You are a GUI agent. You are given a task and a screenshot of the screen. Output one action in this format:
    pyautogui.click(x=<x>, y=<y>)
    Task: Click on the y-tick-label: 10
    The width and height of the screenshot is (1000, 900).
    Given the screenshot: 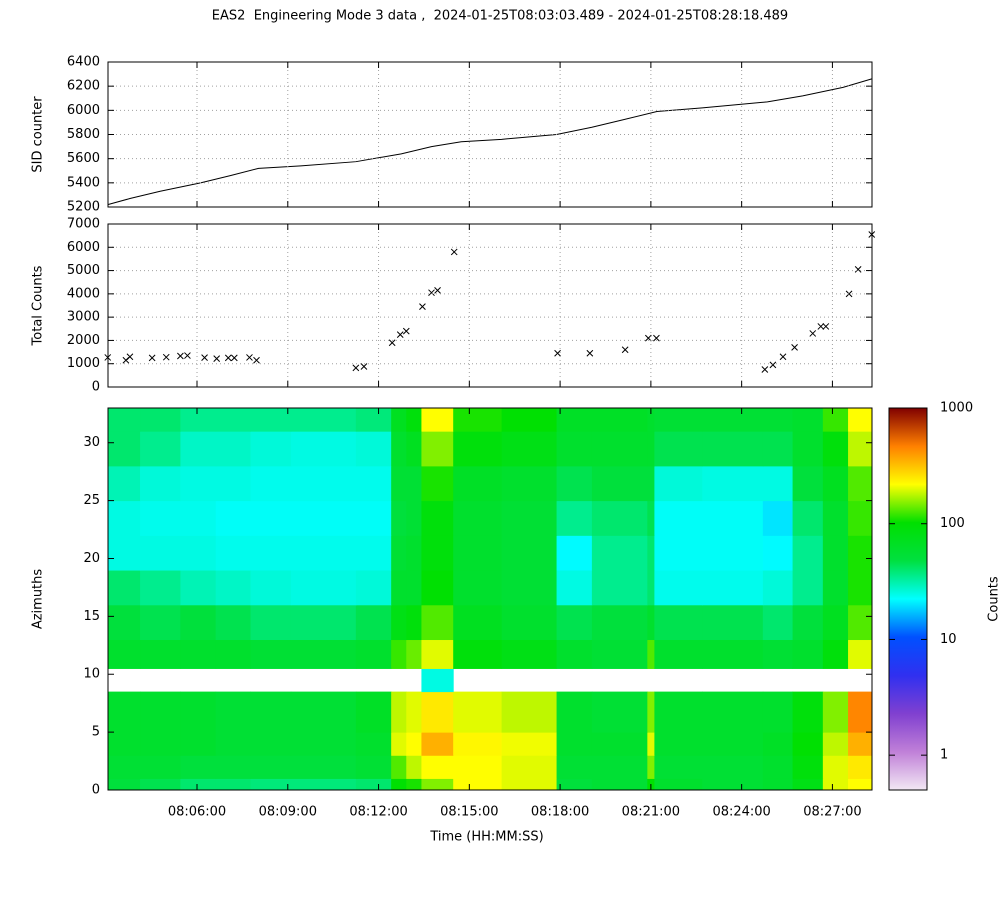 What is the action you would take?
    pyautogui.click(x=91, y=674)
    